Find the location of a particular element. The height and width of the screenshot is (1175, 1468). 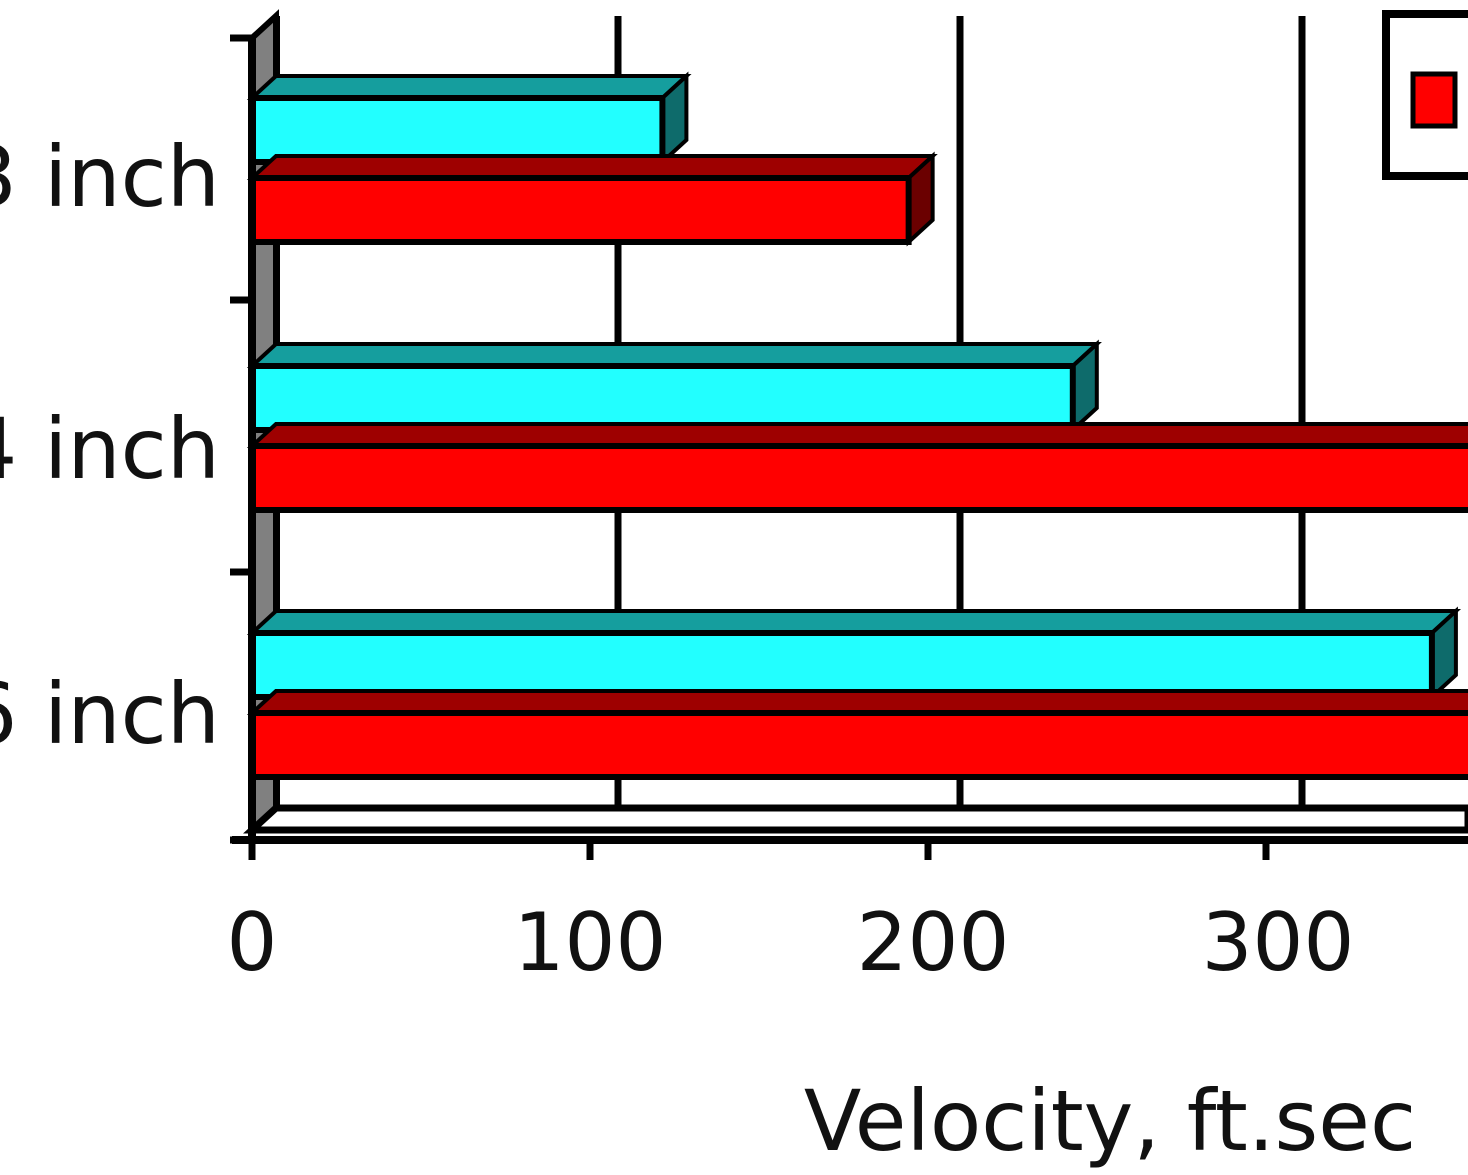

x-tick-label-0: 0 is located at coordinates (252, 942).